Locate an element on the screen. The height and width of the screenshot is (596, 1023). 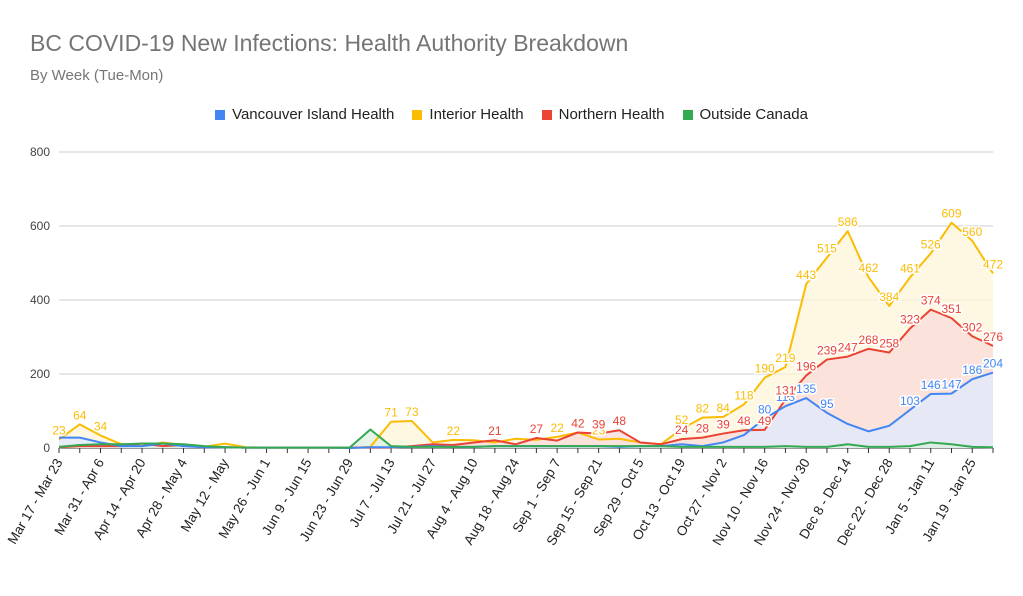
data-label: 49 is located at coordinates (765, 421).